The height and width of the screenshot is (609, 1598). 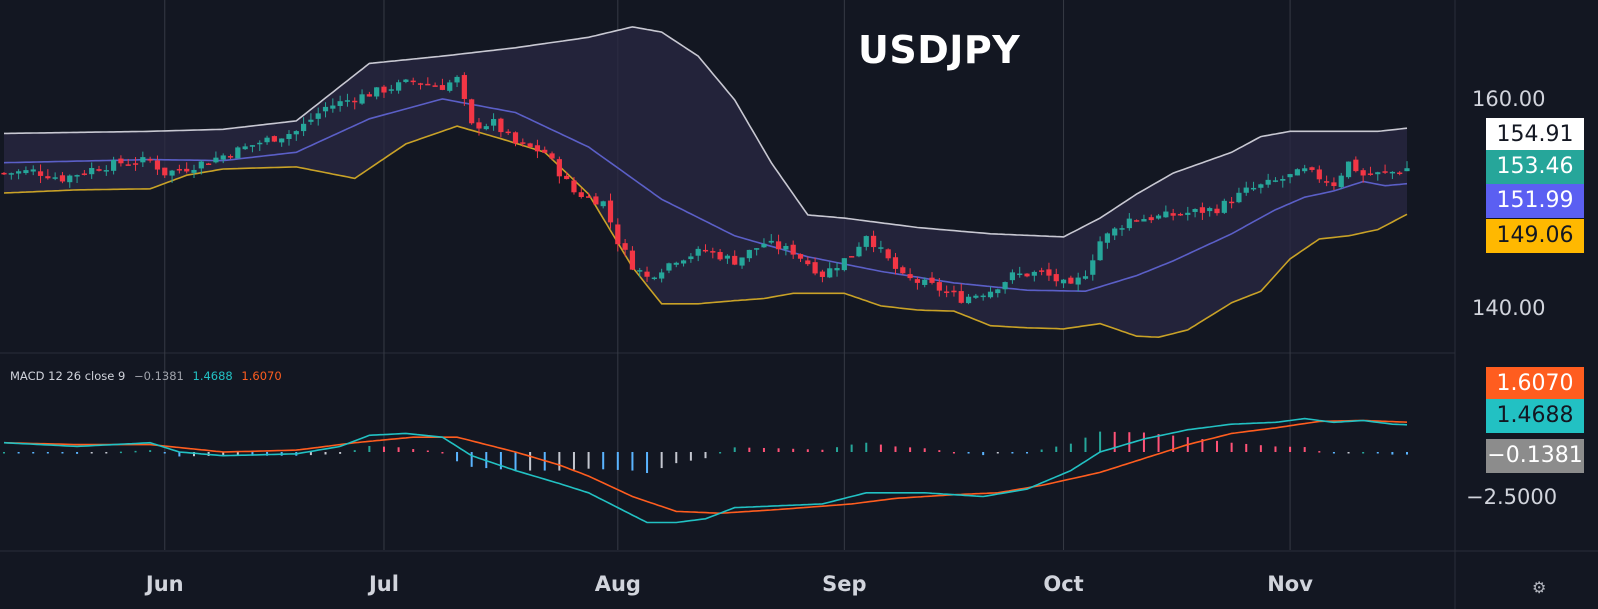 What do you see at coordinates (158, 376) in the screenshot?
I see `macd-legend-hist: −0.1381` at bounding box center [158, 376].